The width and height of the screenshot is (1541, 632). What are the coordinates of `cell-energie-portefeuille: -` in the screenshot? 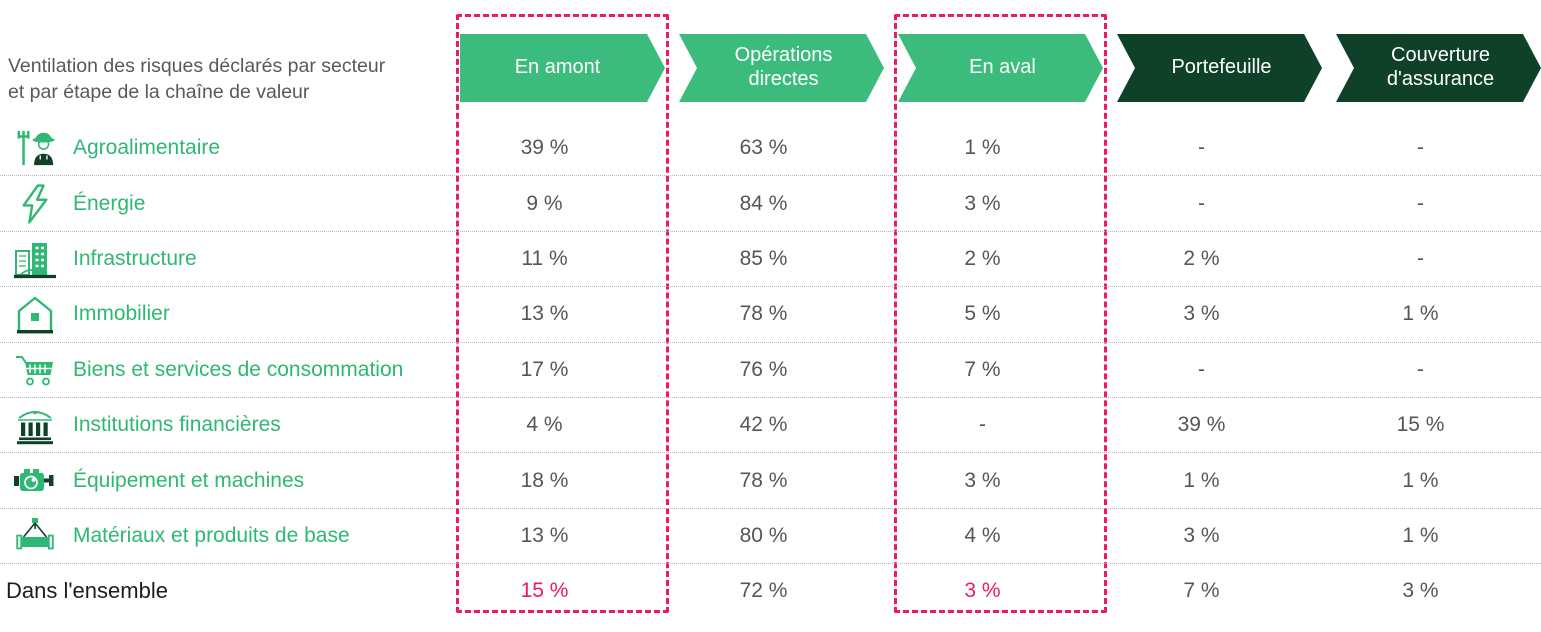 It's located at (1201, 203).